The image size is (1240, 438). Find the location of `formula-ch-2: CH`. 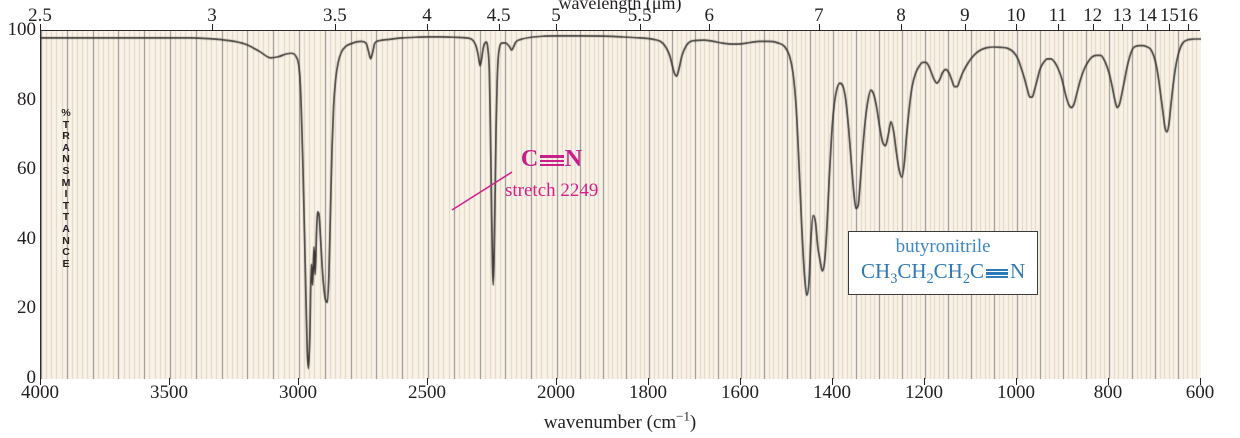

formula-ch-2: CH is located at coordinates (912, 271).